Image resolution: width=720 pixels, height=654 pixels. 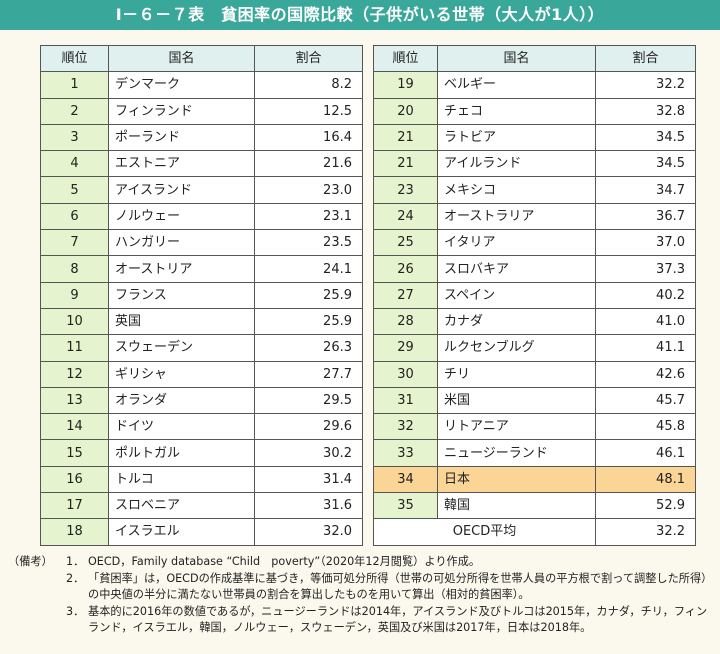 I want to click on table-row: 18 イスラエル 32.0, so click(x=201, y=532).